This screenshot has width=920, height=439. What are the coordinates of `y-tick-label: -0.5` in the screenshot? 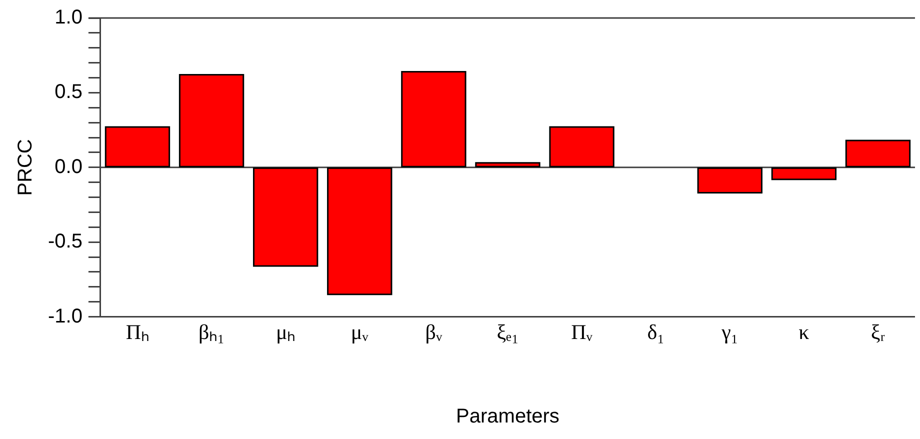 It's located at (65, 241).